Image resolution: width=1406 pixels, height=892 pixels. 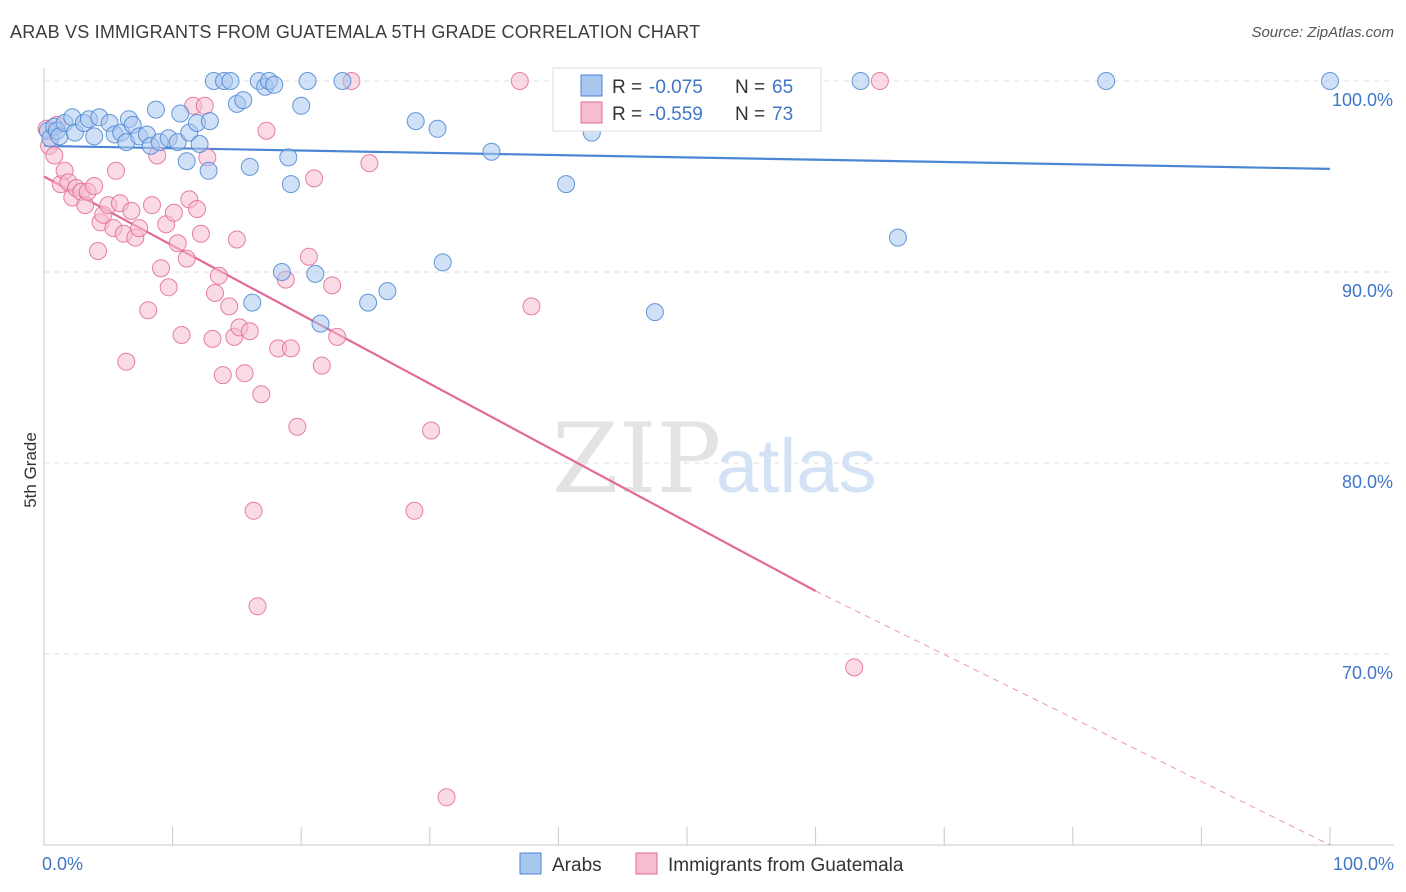 What do you see at coordinates (1322, 32) in the screenshot?
I see `source-label: Source: ZipAtlas.com` at bounding box center [1322, 32].